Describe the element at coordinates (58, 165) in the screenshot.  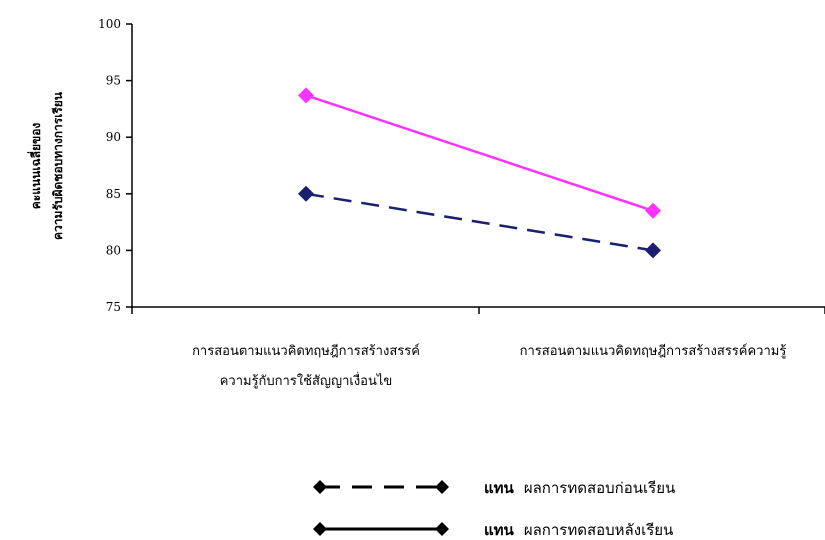
I see `y-axis-label-line: ความรับผิดชอบทางการเรียน` at that location.